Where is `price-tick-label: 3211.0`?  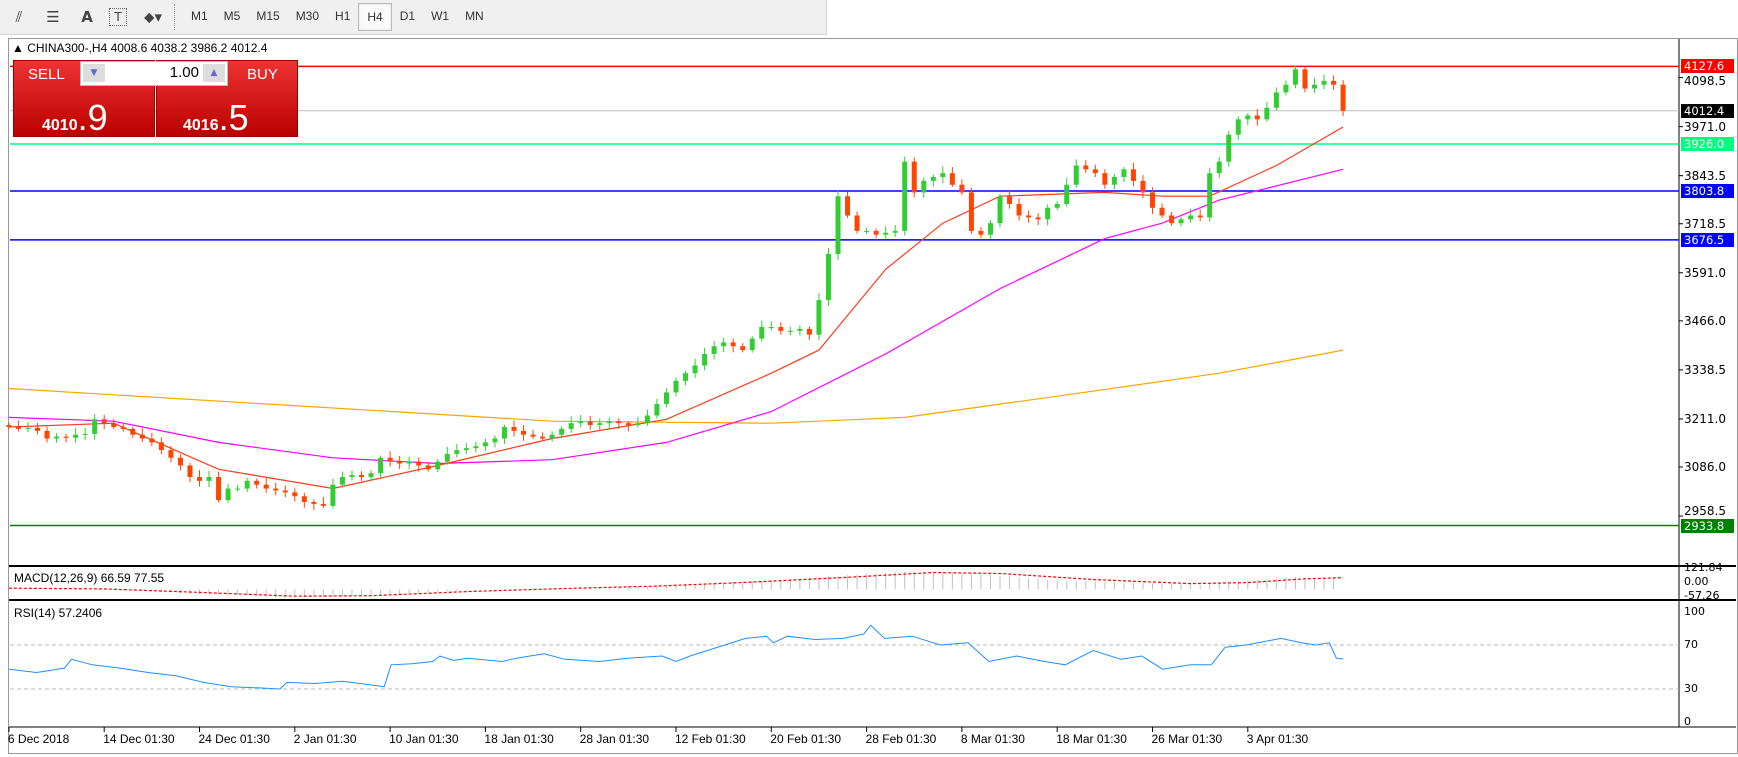
price-tick-label: 3211.0 is located at coordinates (1705, 418).